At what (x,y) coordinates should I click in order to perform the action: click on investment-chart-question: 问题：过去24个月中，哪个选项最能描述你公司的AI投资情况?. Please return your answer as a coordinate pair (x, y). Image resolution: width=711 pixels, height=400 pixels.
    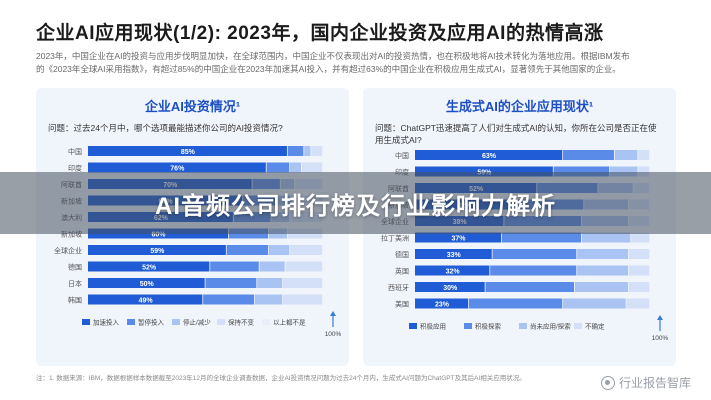
    Looking at the image, I should click on (165, 128).